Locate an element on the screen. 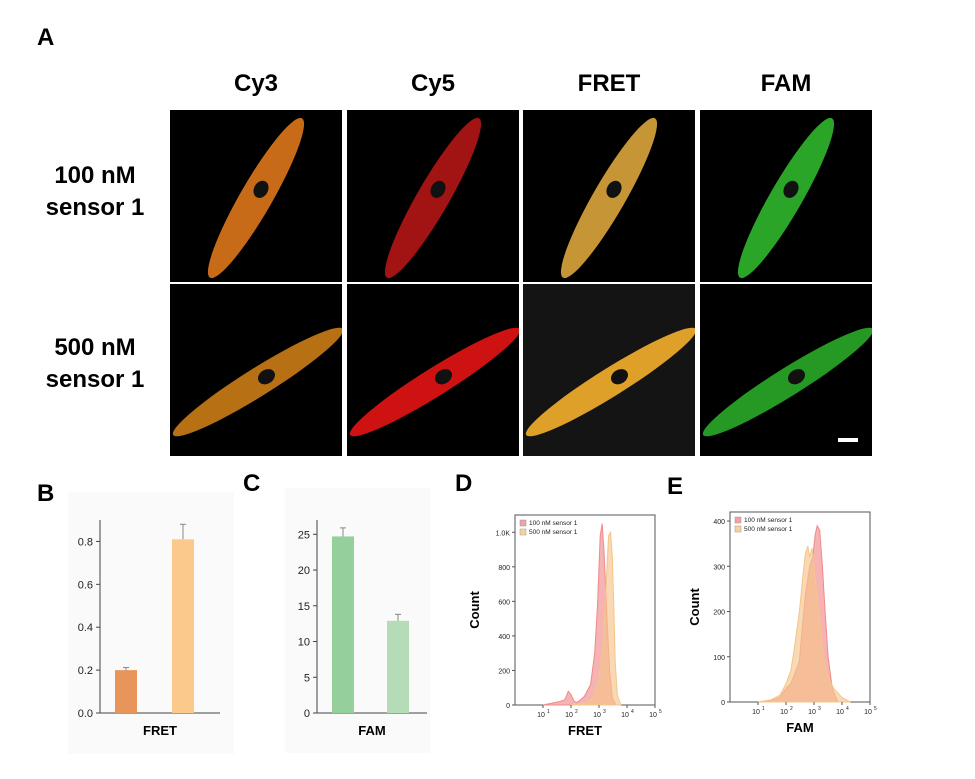 The width and height of the screenshot is (975, 779). row-label-100nm: 100 nM sensor 1 is located at coordinates (95, 192).